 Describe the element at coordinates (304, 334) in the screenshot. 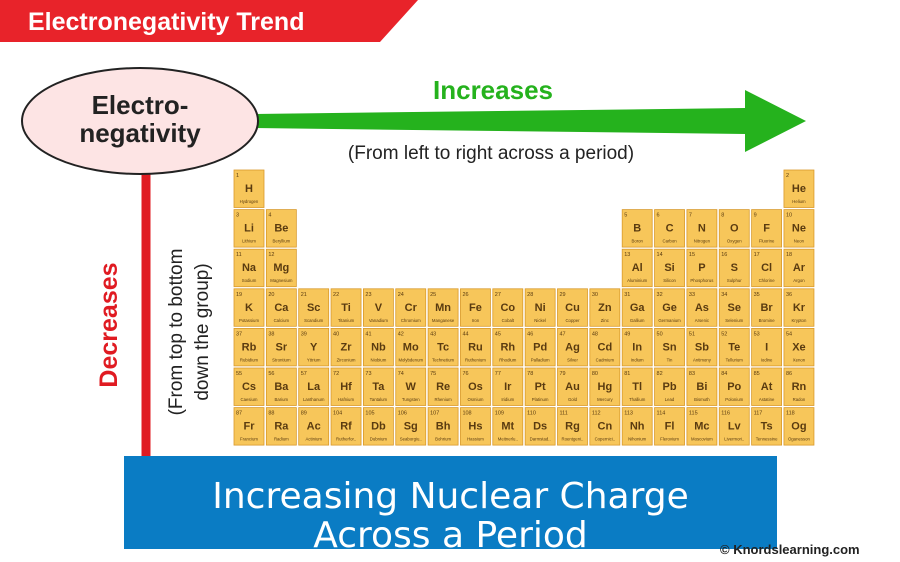

I see `atomic-number: 39` at that location.